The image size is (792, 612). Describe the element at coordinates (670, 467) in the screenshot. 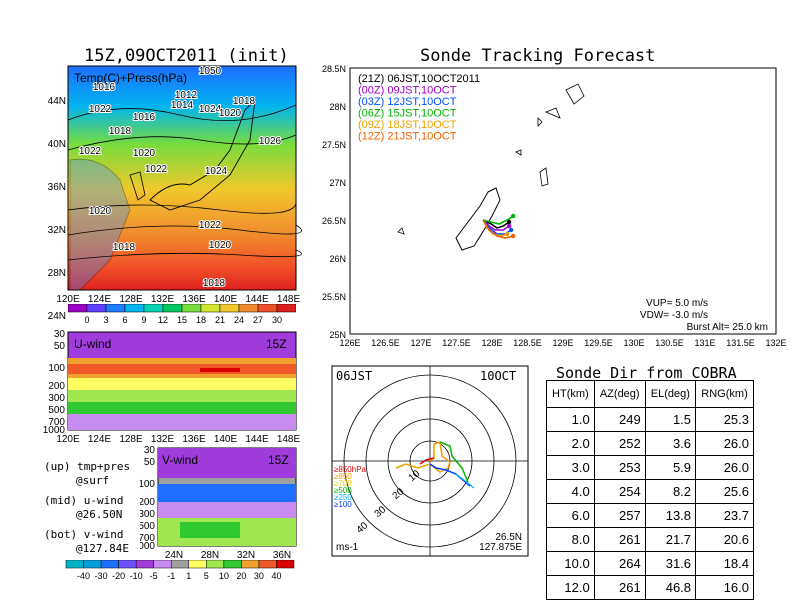

I see `table-cell: 5.9` at that location.